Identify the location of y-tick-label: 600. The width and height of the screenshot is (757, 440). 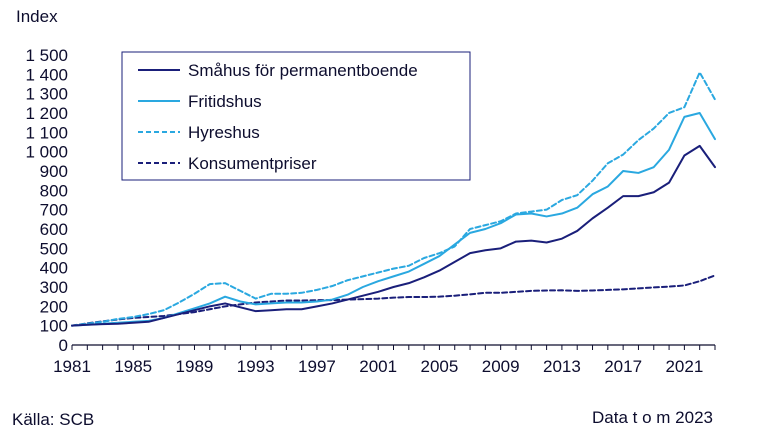
(54, 229).